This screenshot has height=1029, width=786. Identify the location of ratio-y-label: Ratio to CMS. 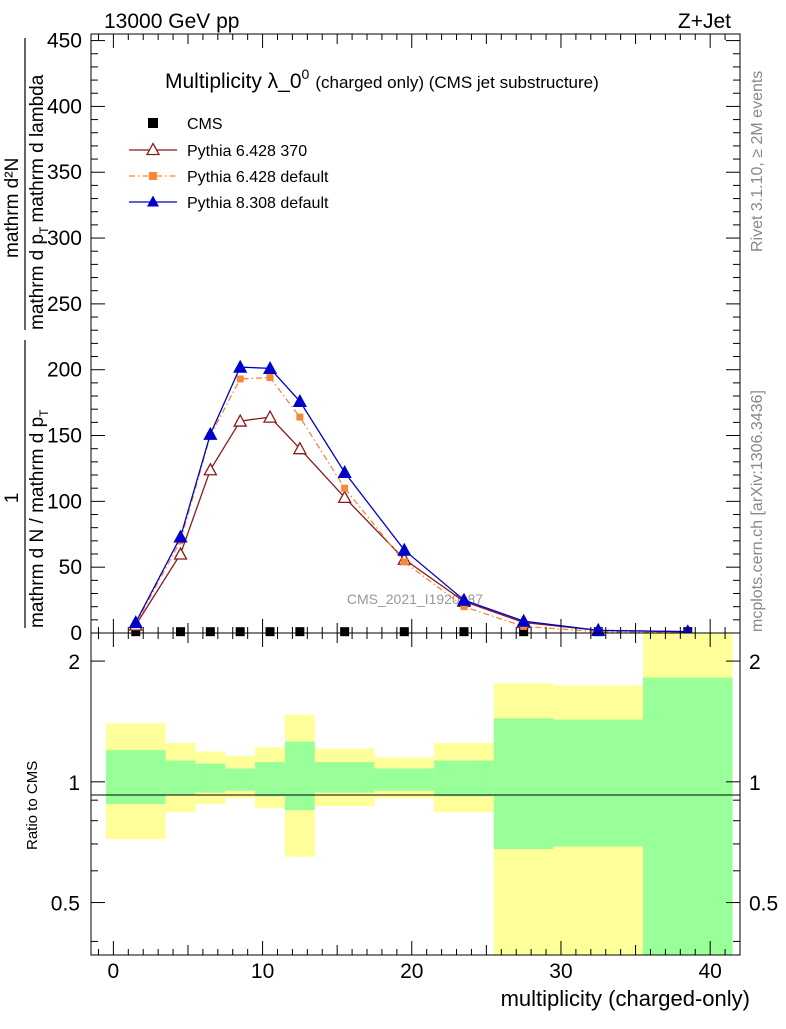
(32, 805).